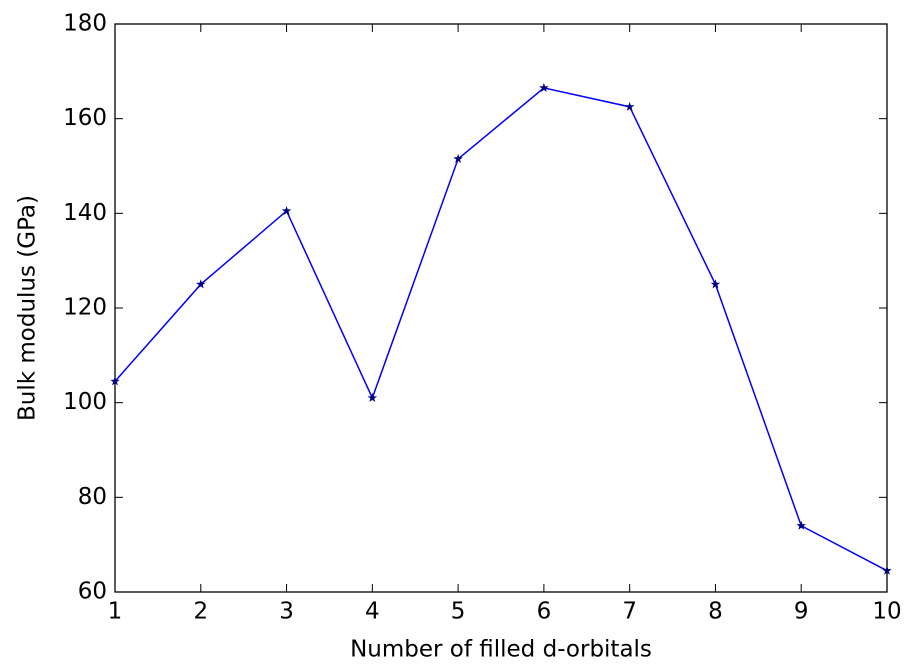 This screenshot has height=667, width=911. I want to click on x-tick-label: 4, so click(372, 612).